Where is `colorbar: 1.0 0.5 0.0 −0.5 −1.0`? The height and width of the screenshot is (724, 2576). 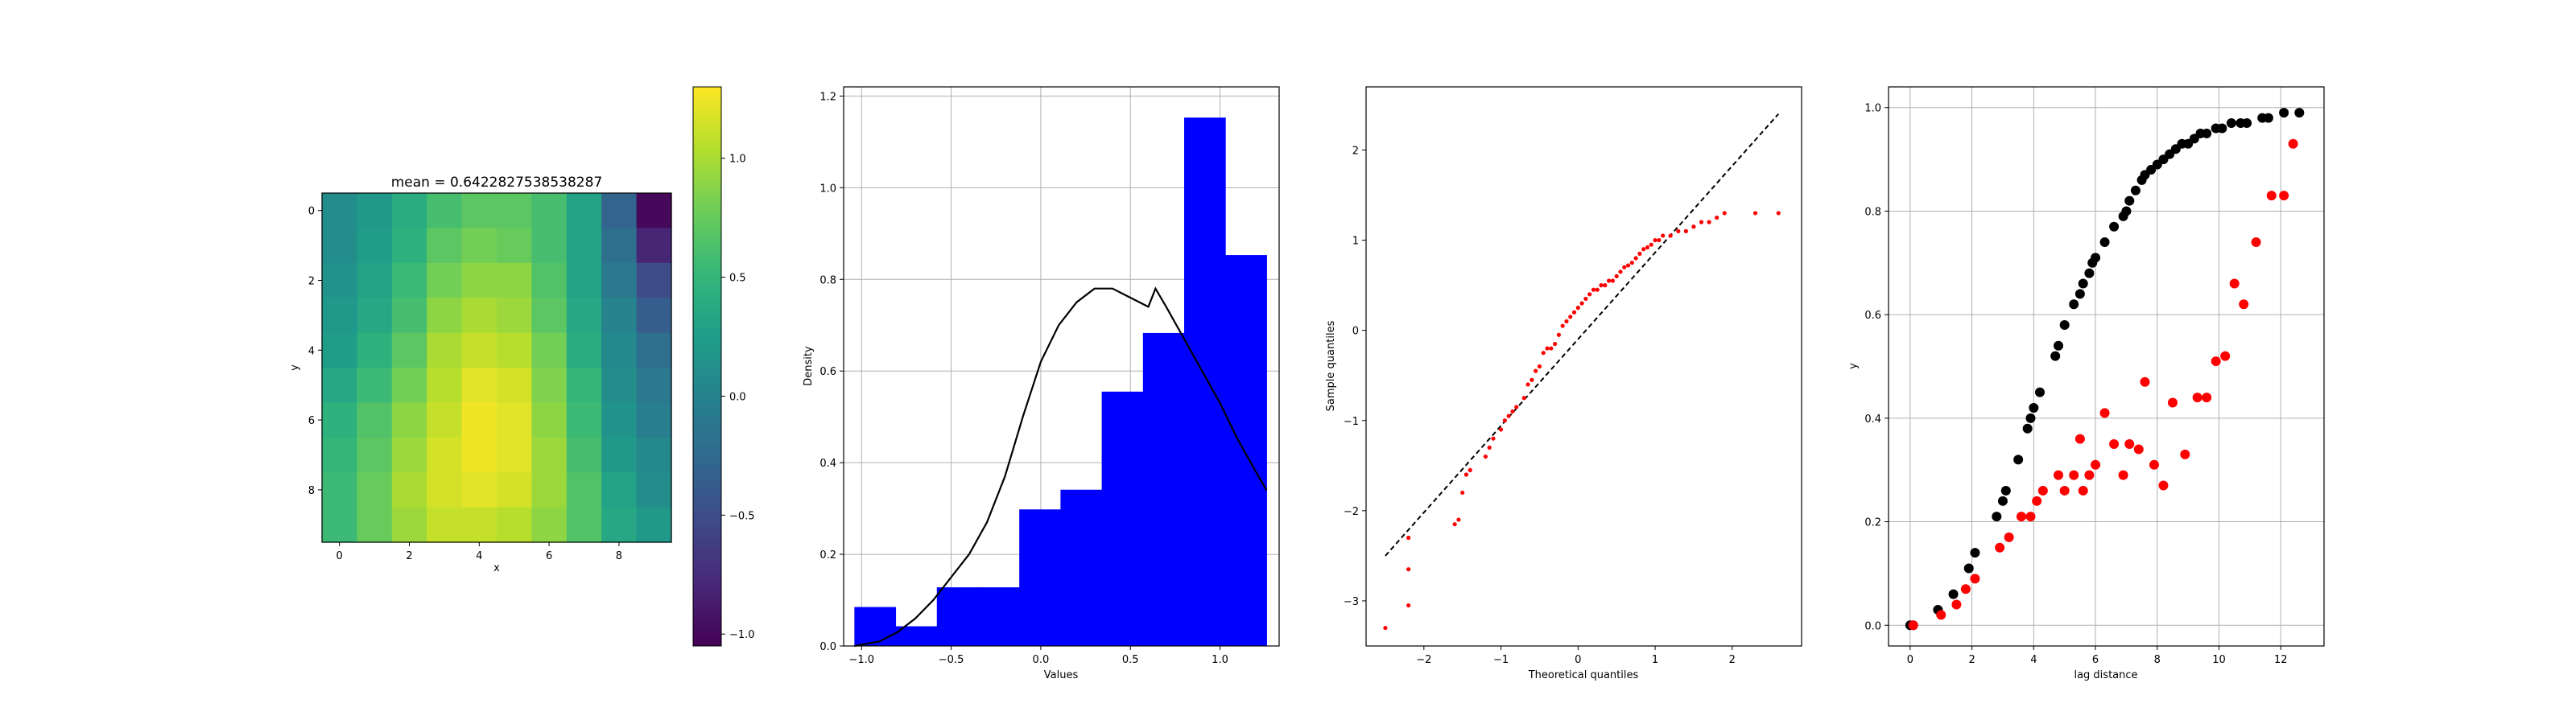 colorbar: 1.0 0.5 0.0 −0.5 −1.0 is located at coordinates (723, 366).